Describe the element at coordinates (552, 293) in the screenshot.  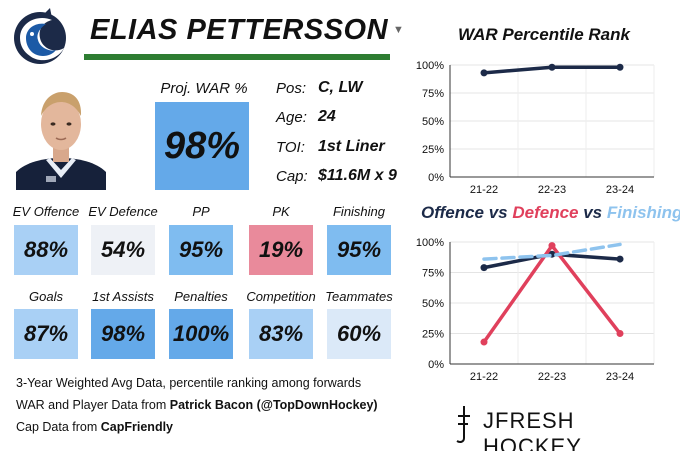
I see `series-line-defence` at that location.